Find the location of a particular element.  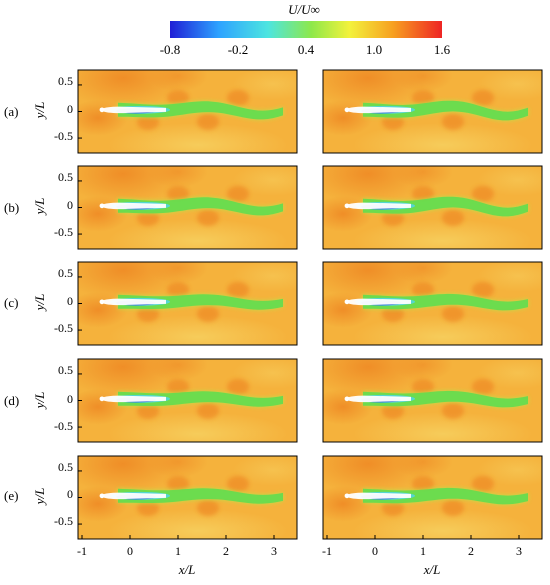

colorbar-tick-label: 1.0 is located at coordinates (374, 49).